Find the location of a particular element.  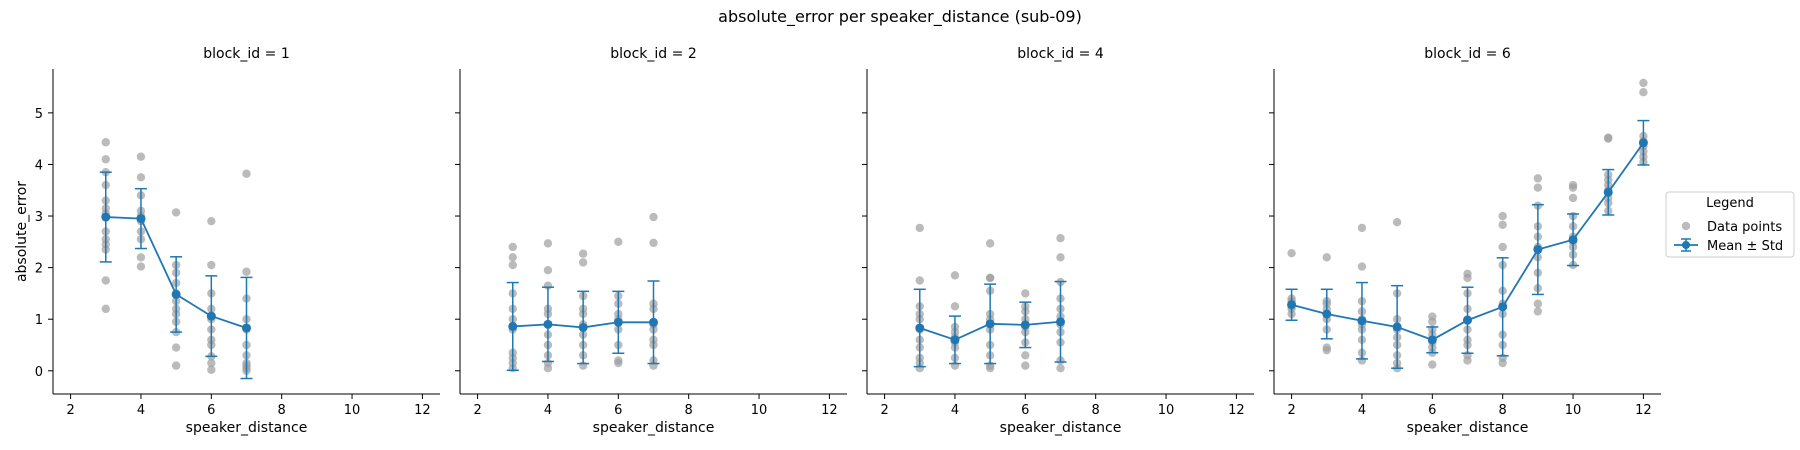

y-tick-label: 4 is located at coordinates (39, 165).